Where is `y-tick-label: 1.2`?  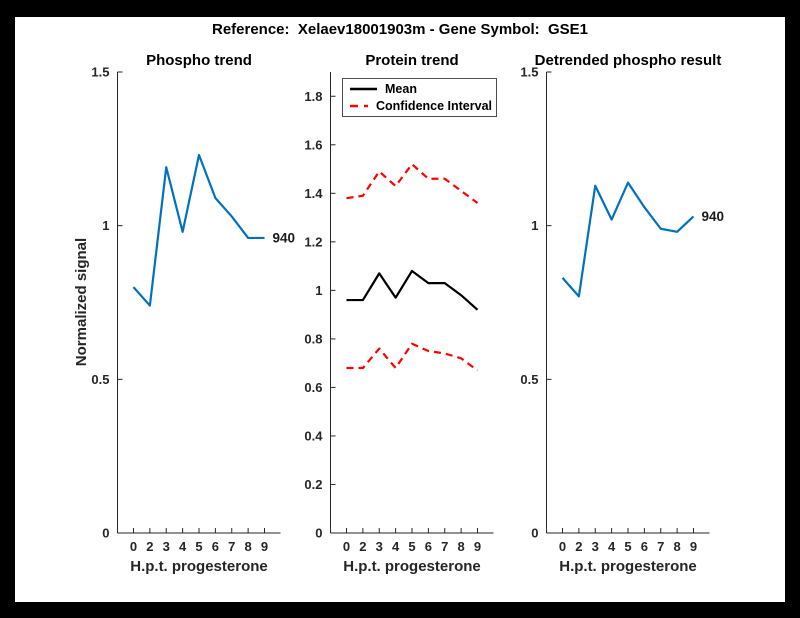 y-tick-label: 1.2 is located at coordinates (313, 241).